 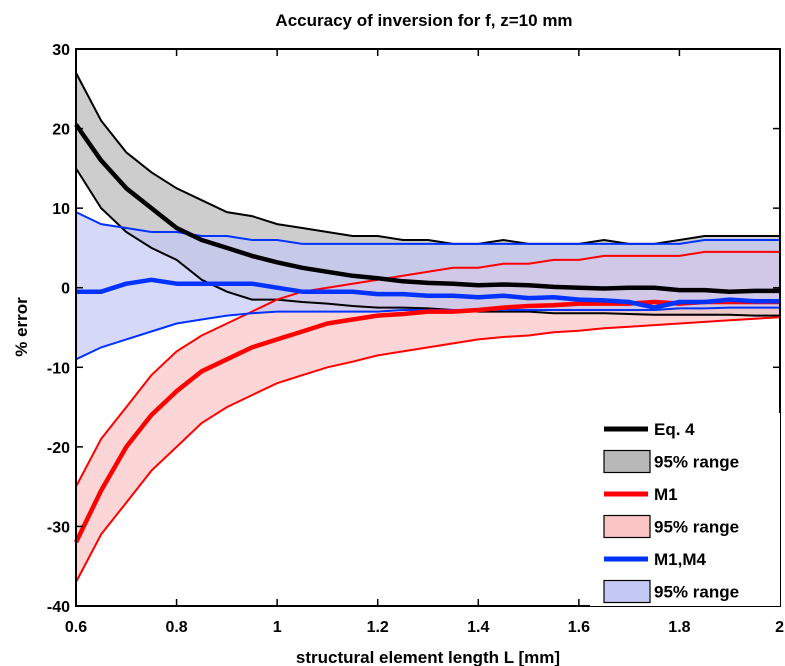 I want to click on legend-box, so click(x=685, y=509).